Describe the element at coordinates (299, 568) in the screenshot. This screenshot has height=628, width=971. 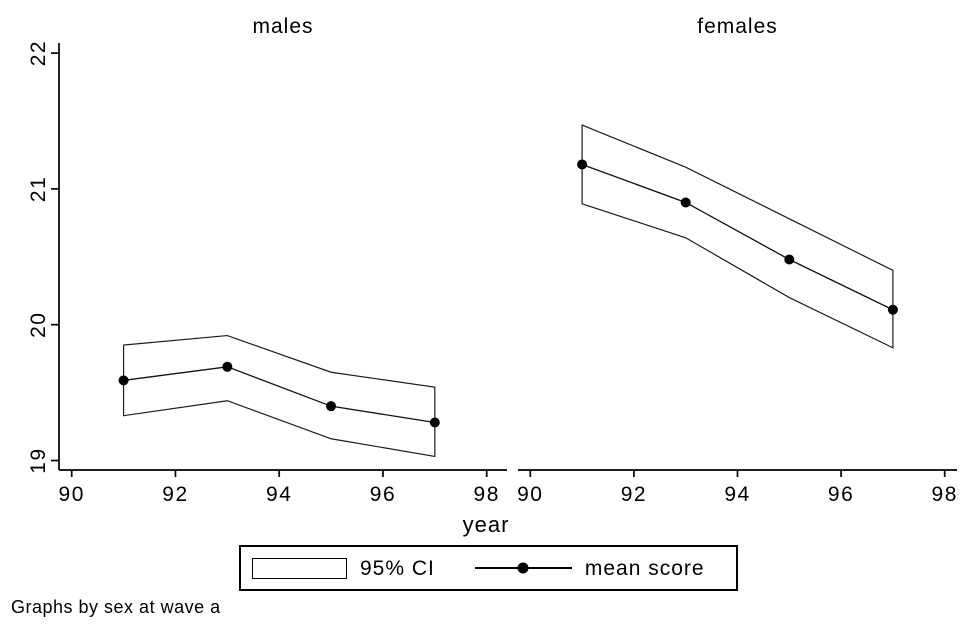
I see `ci-band-swatch-icon` at that location.